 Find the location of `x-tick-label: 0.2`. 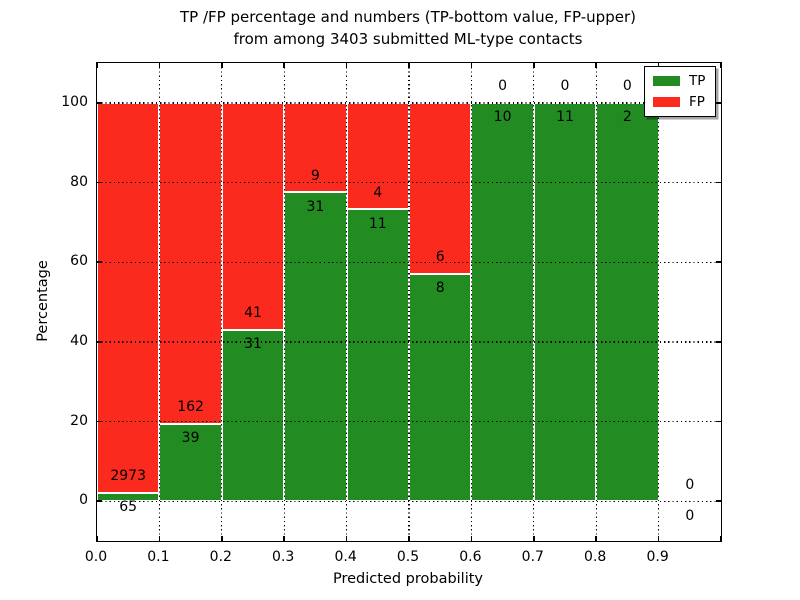

x-tick-label: 0.2 is located at coordinates (220, 557).